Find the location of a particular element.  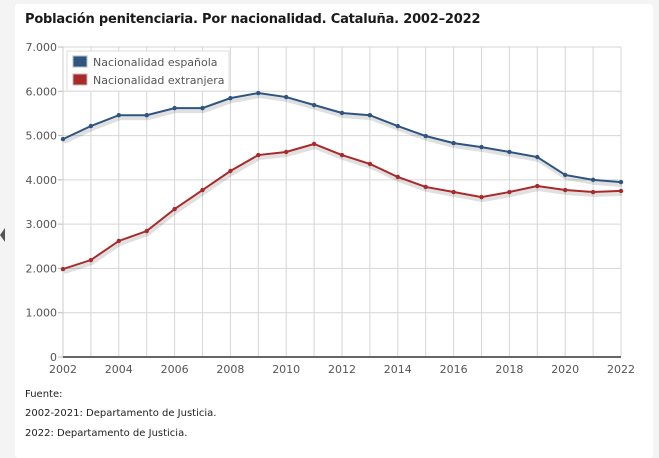

source-line: 2022: Departamento de Justicia. is located at coordinates (106, 433).